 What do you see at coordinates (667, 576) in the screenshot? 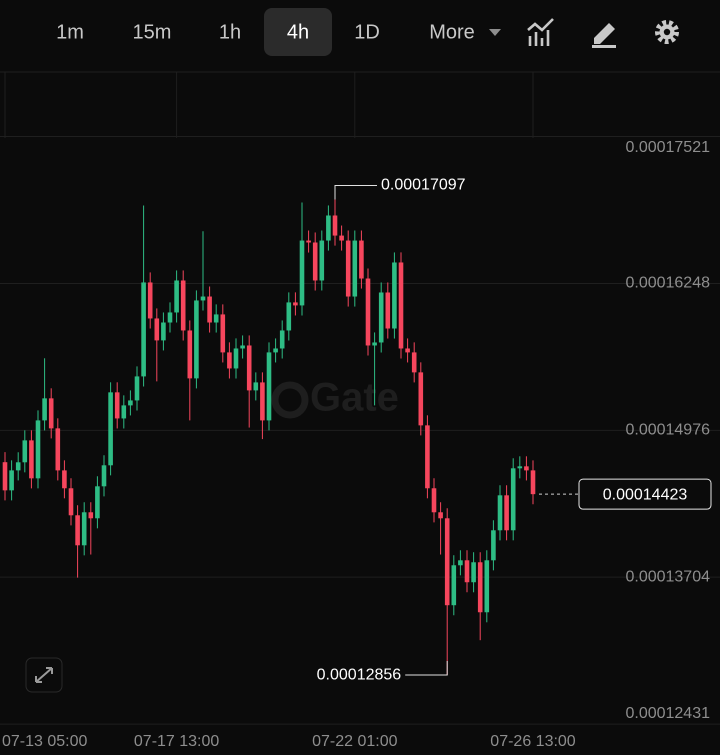
I see `y-tick-label: 0.00013704` at bounding box center [667, 576].